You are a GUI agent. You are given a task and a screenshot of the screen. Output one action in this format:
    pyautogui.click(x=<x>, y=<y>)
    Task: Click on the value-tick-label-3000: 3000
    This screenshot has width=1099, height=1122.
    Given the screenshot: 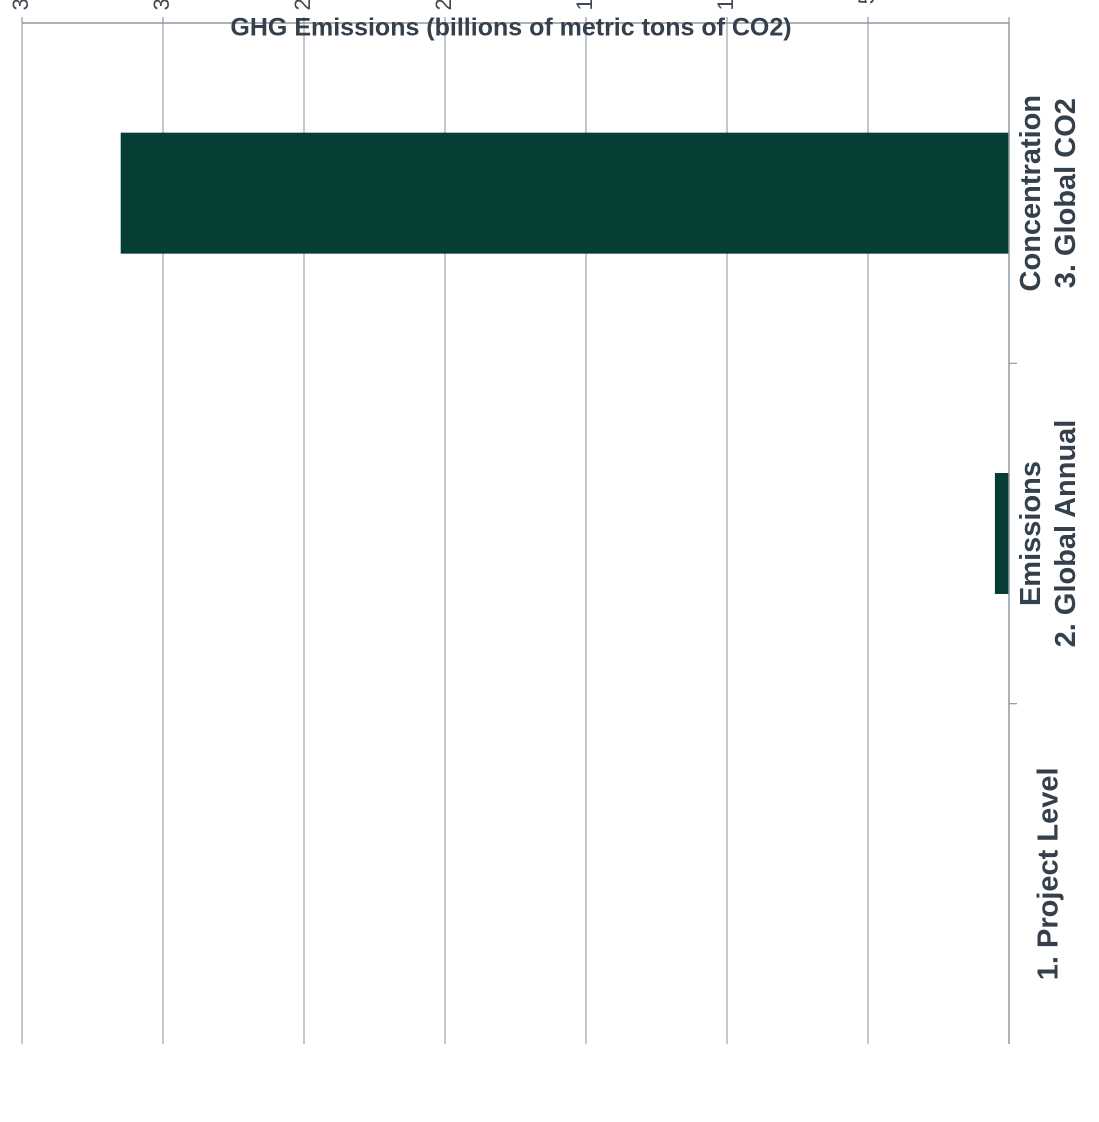 What is the action you would take?
    pyautogui.click(x=161, y=5)
    